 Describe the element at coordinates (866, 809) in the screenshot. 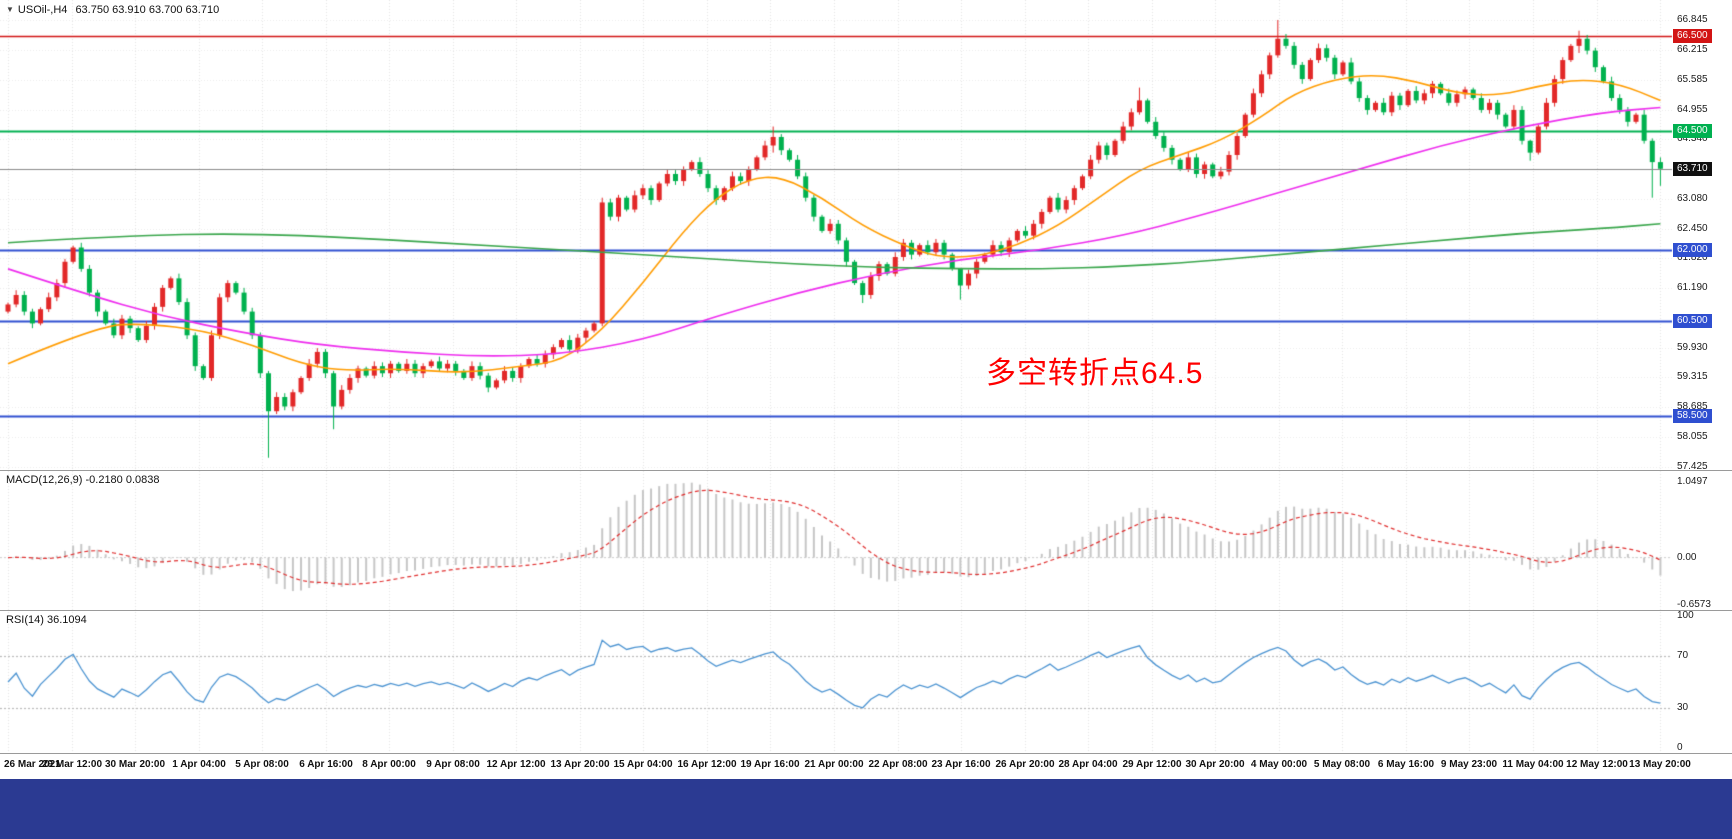

I see `bottom-bar` at that location.